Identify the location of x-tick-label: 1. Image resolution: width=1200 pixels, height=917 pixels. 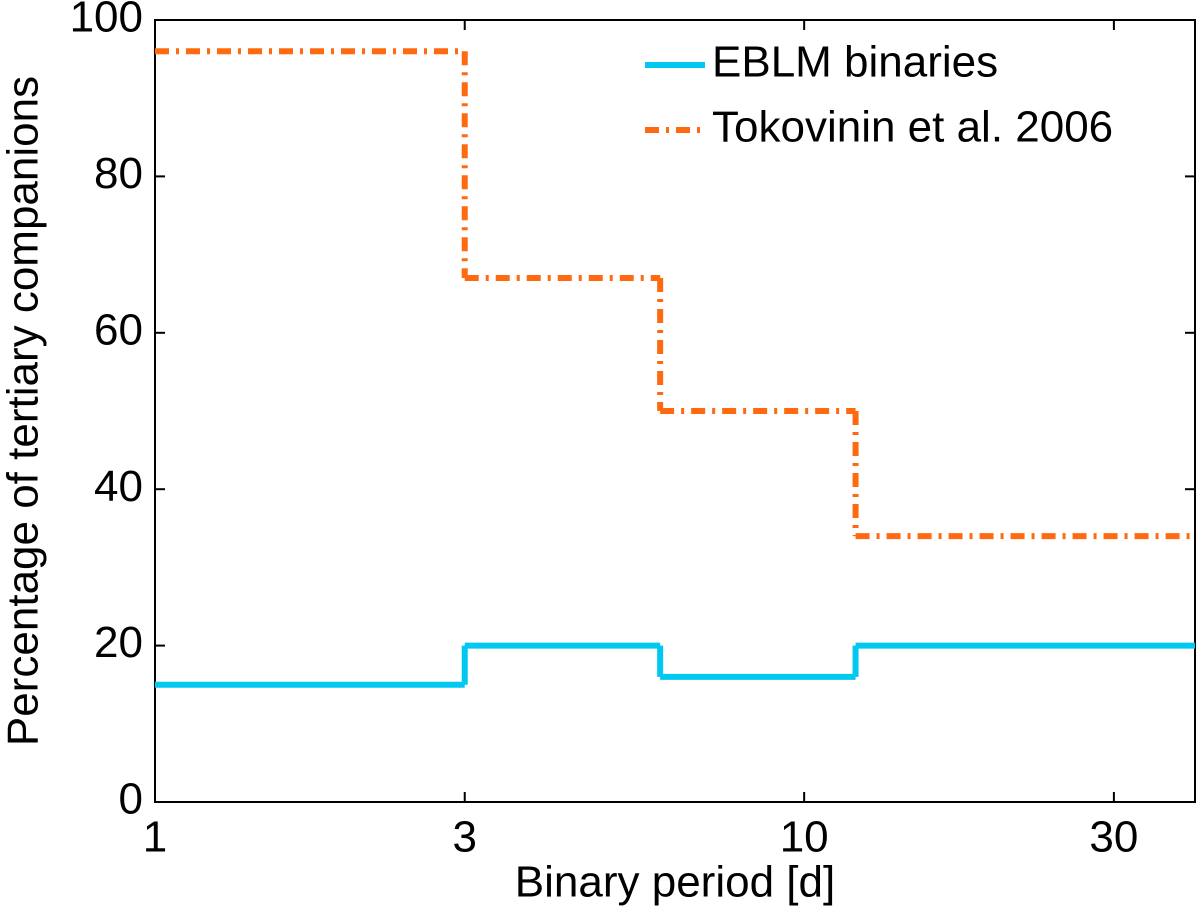
(155, 837).